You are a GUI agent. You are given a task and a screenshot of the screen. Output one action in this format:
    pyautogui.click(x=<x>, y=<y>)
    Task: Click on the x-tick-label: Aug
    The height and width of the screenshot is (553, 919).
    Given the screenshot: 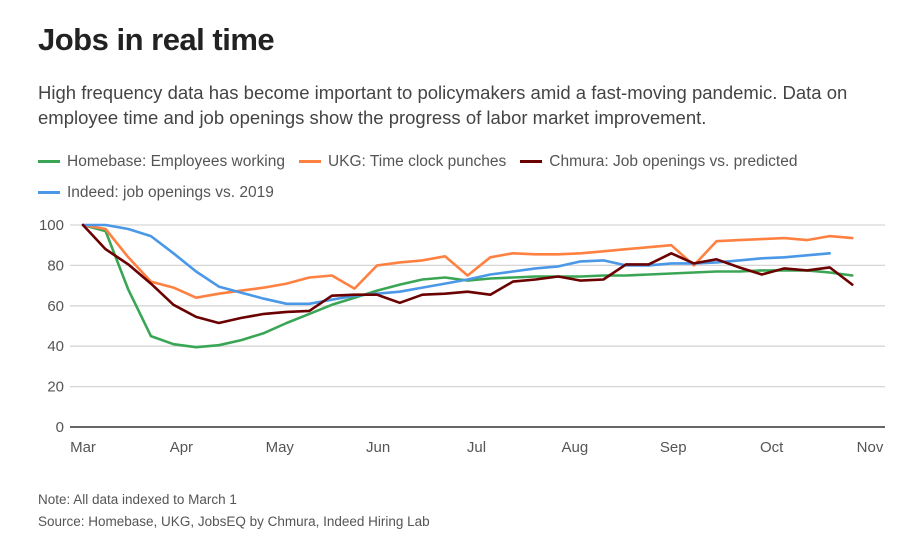 What is the action you would take?
    pyautogui.click(x=575, y=447)
    